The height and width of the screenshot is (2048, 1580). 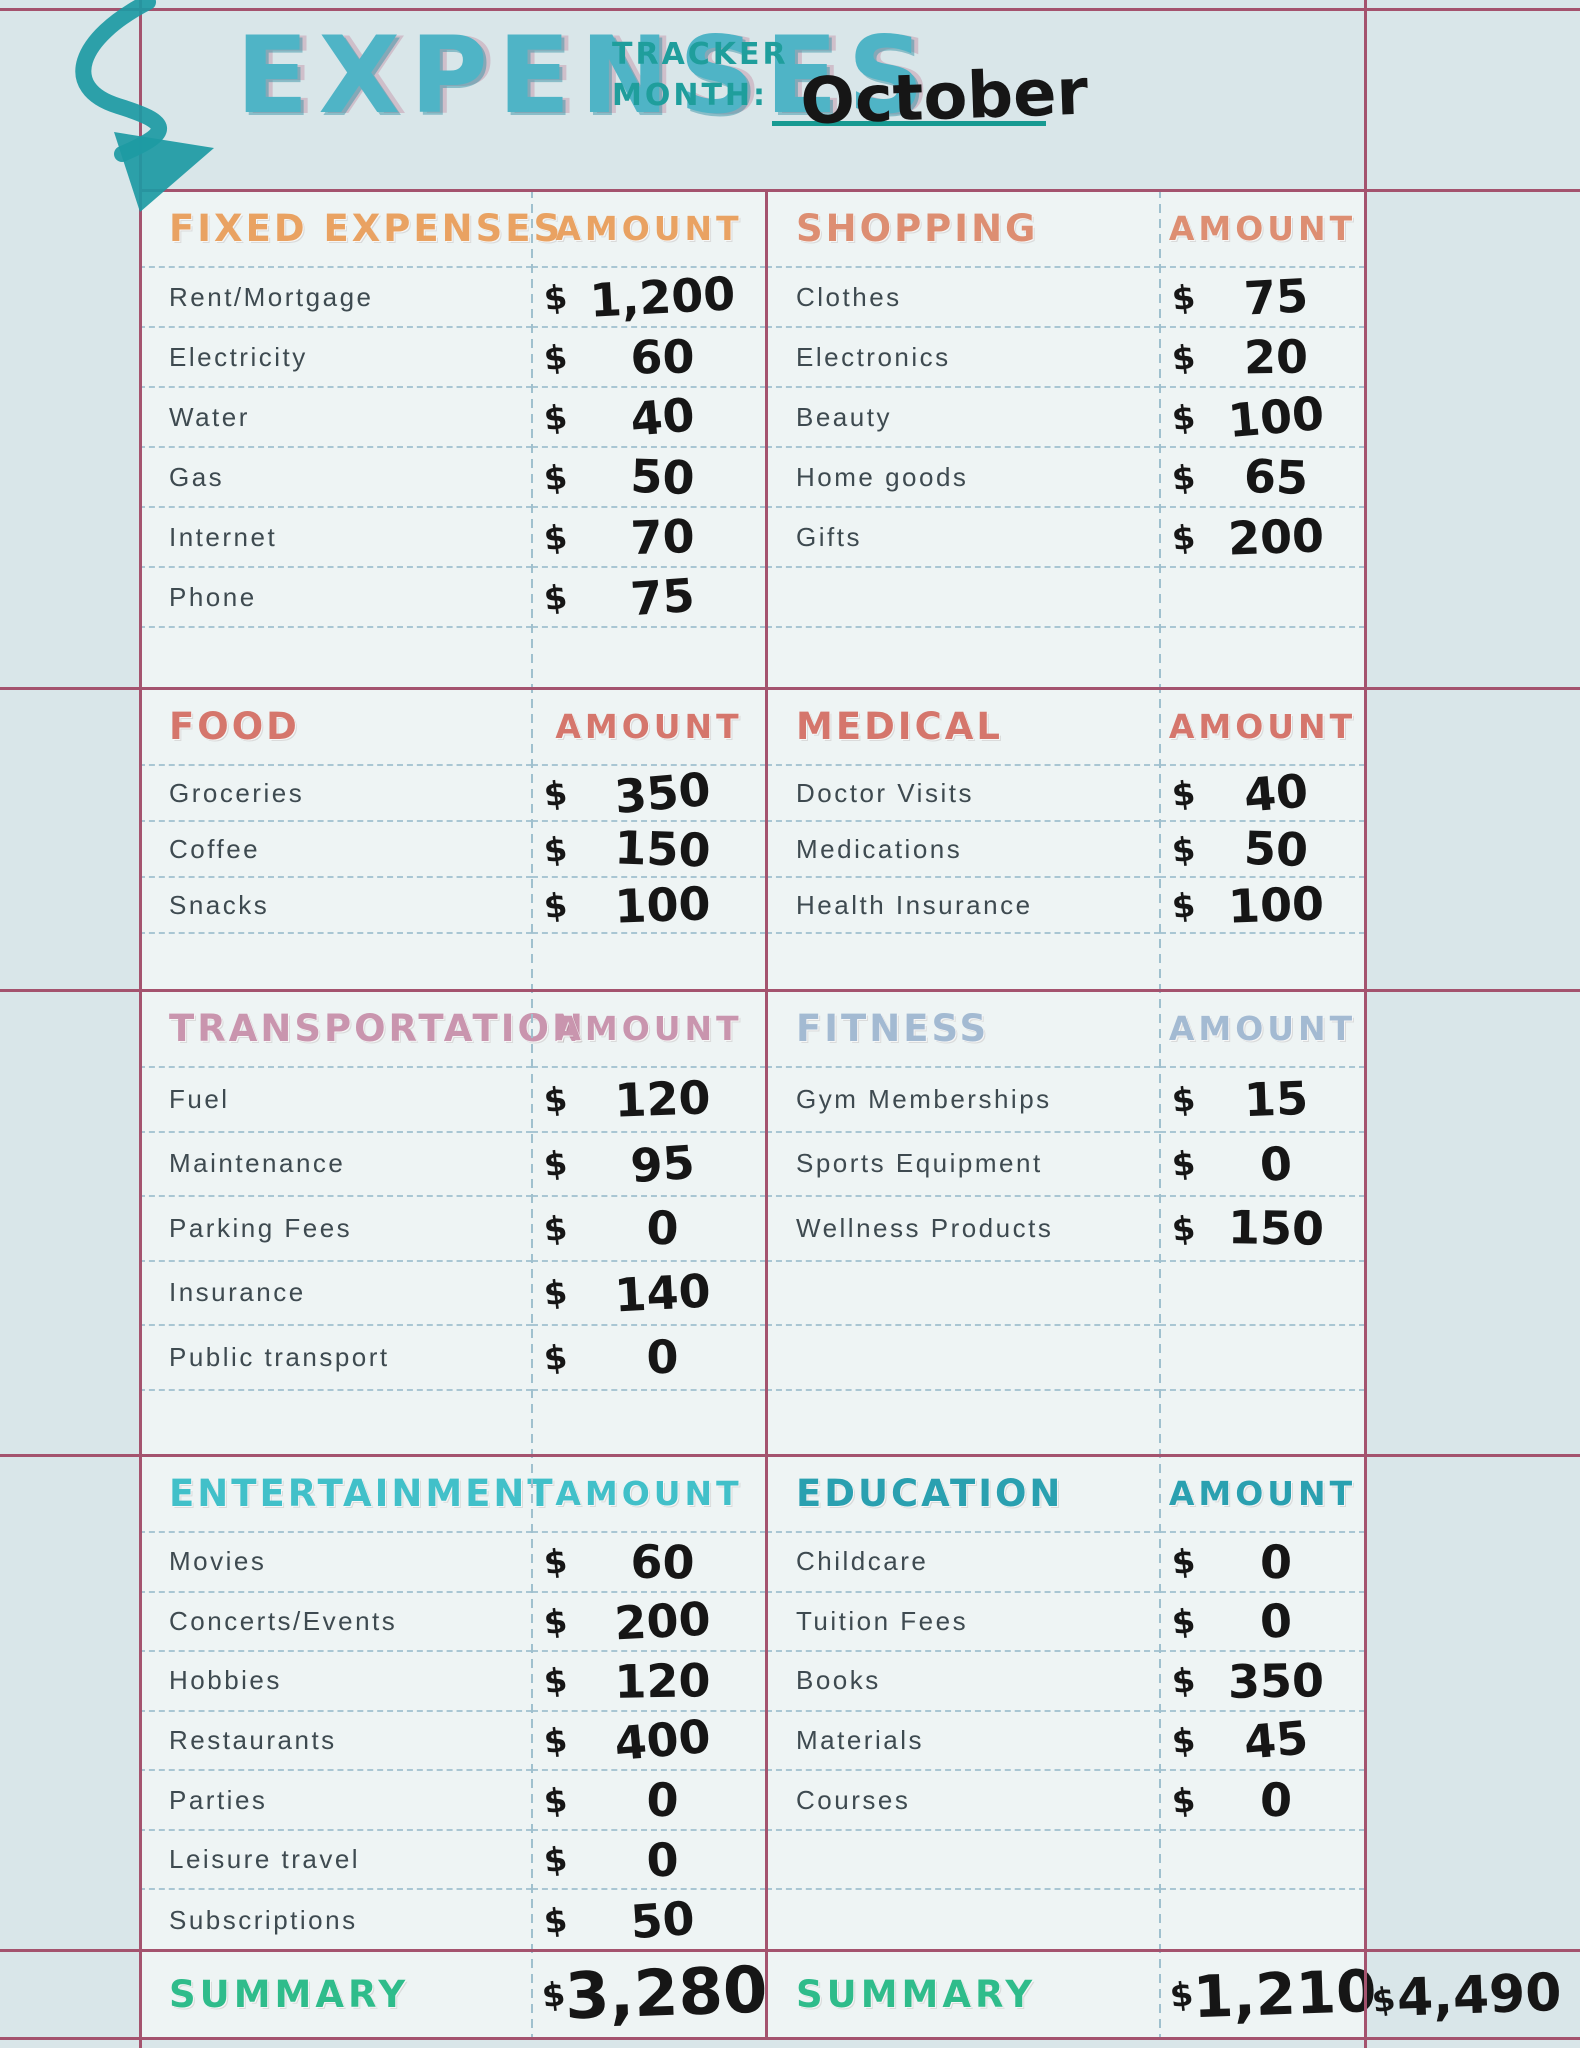 What do you see at coordinates (649, 297) in the screenshot?
I see `expense-amount-cell: $1,200` at bounding box center [649, 297].